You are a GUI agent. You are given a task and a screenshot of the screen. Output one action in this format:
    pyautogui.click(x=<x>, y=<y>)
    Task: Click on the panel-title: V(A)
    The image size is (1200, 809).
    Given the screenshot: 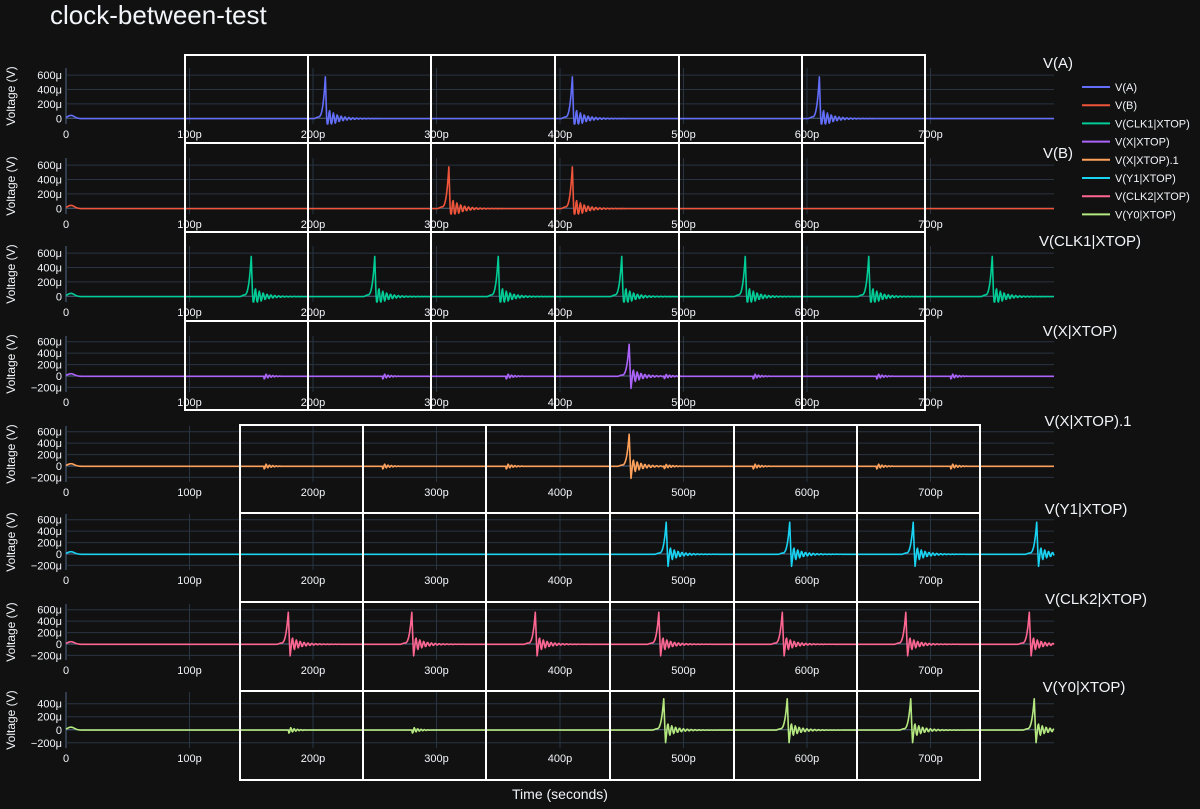 What is the action you would take?
    pyautogui.click(x=1058, y=63)
    